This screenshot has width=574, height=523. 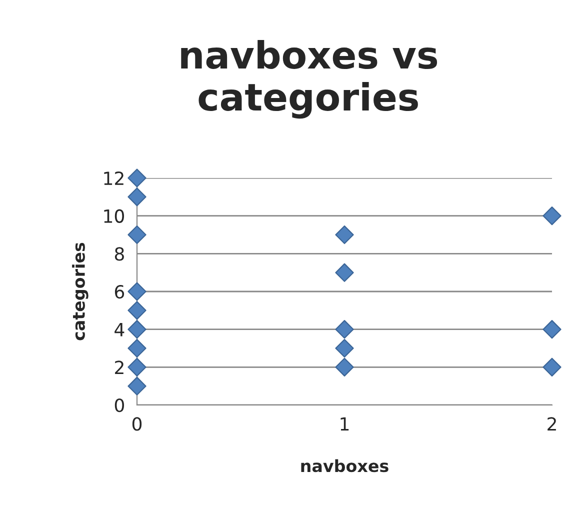 I want to click on y-tick-label: 2, so click(x=119, y=367).